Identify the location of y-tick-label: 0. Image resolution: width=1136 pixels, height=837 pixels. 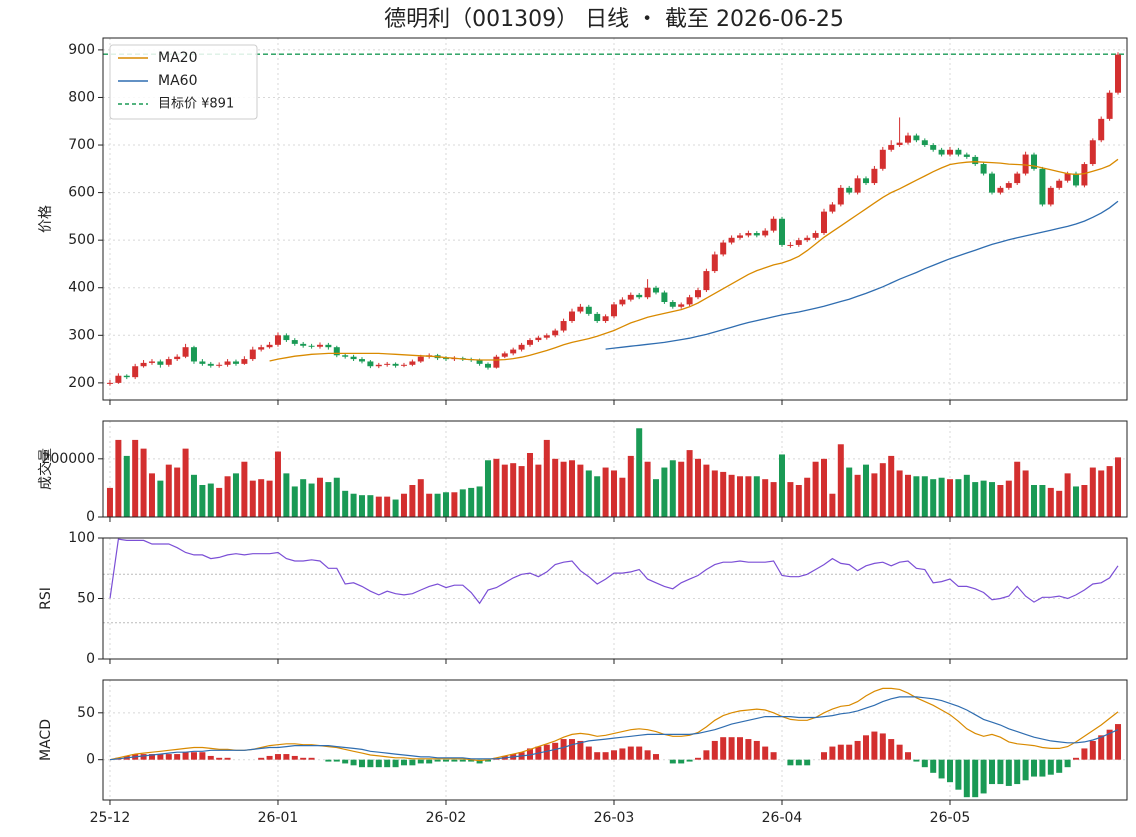
(90, 659).